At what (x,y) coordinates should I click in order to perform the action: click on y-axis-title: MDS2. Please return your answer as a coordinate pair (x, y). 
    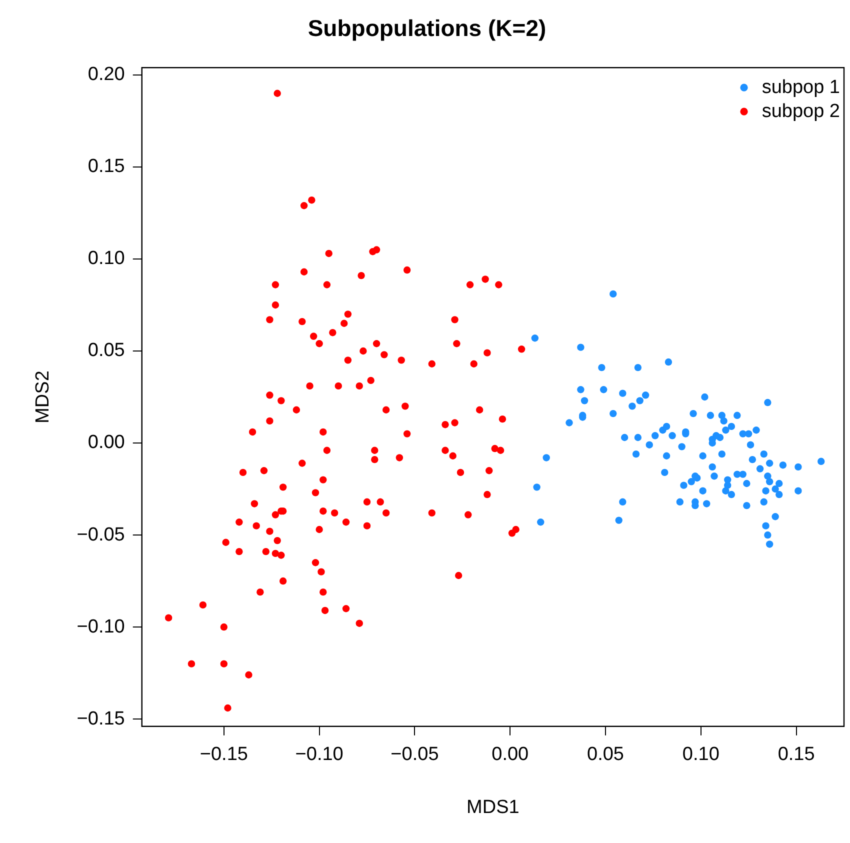
    Looking at the image, I should click on (43, 397).